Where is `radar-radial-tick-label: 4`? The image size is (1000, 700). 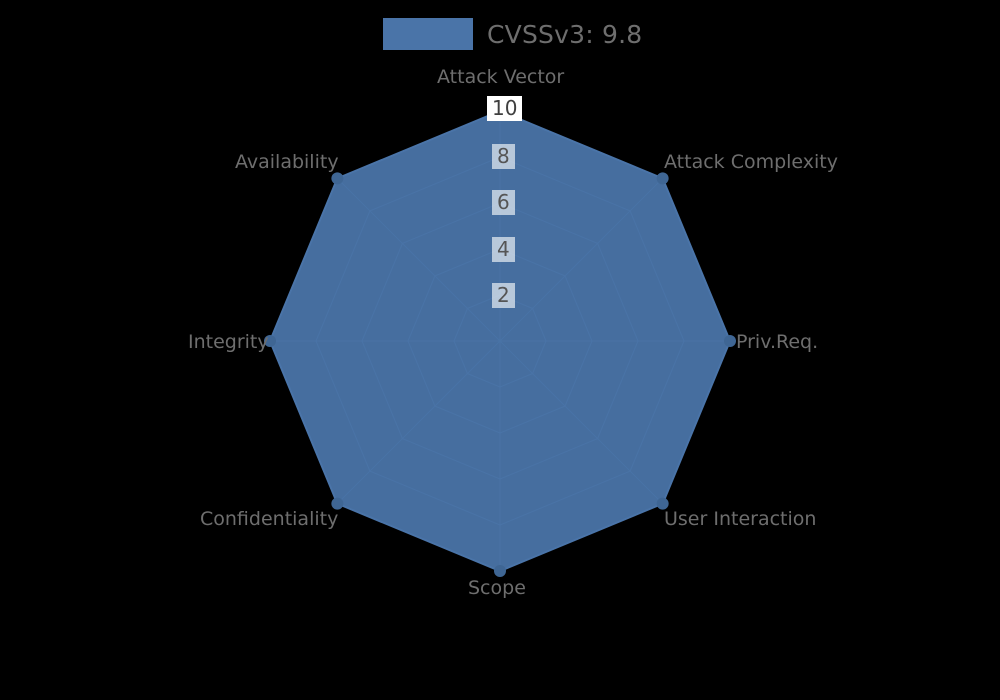 radar-radial-tick-label: 4 is located at coordinates (503, 250).